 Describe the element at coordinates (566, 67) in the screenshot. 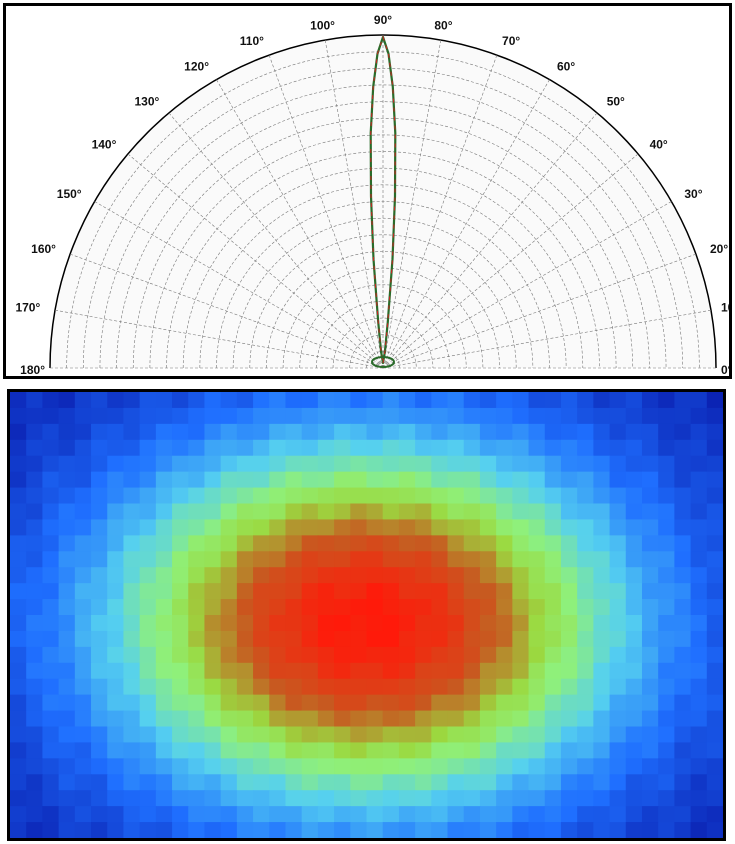

I see `polar-tick-label: 60°` at that location.